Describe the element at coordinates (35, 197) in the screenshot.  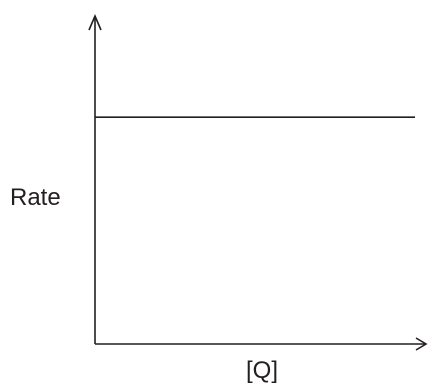
I see `y-axis-label: Rate` at that location.